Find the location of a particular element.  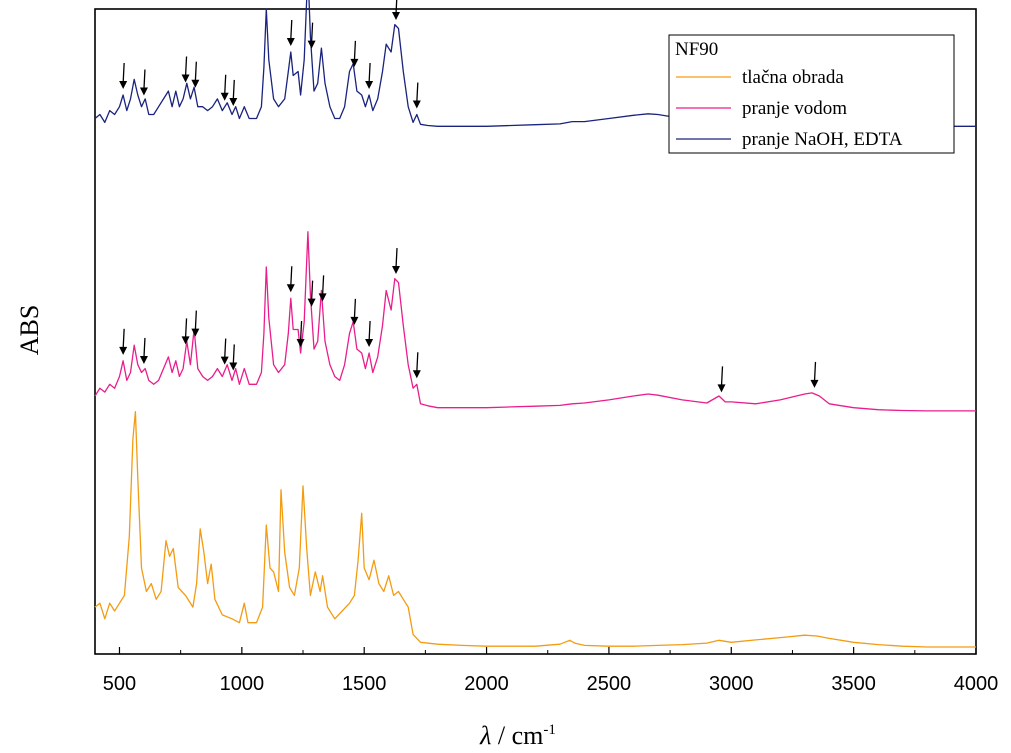

x-tick-label-1000: 1000 is located at coordinates (242, 684).